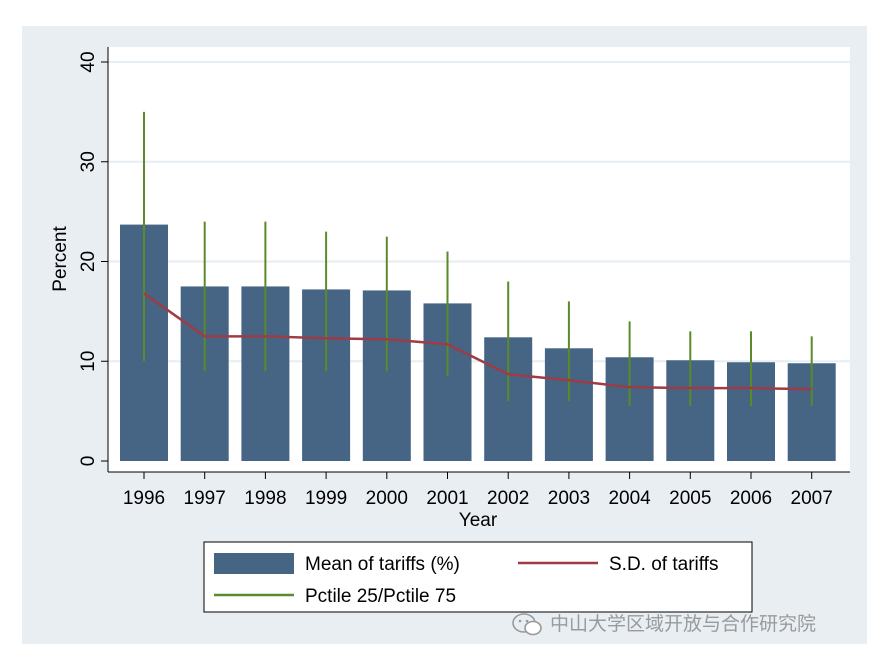 Image resolution: width=885 pixels, height=661 pixels. Describe the element at coordinates (751, 498) in the screenshot. I see `x-tick-label: 2006` at that location.